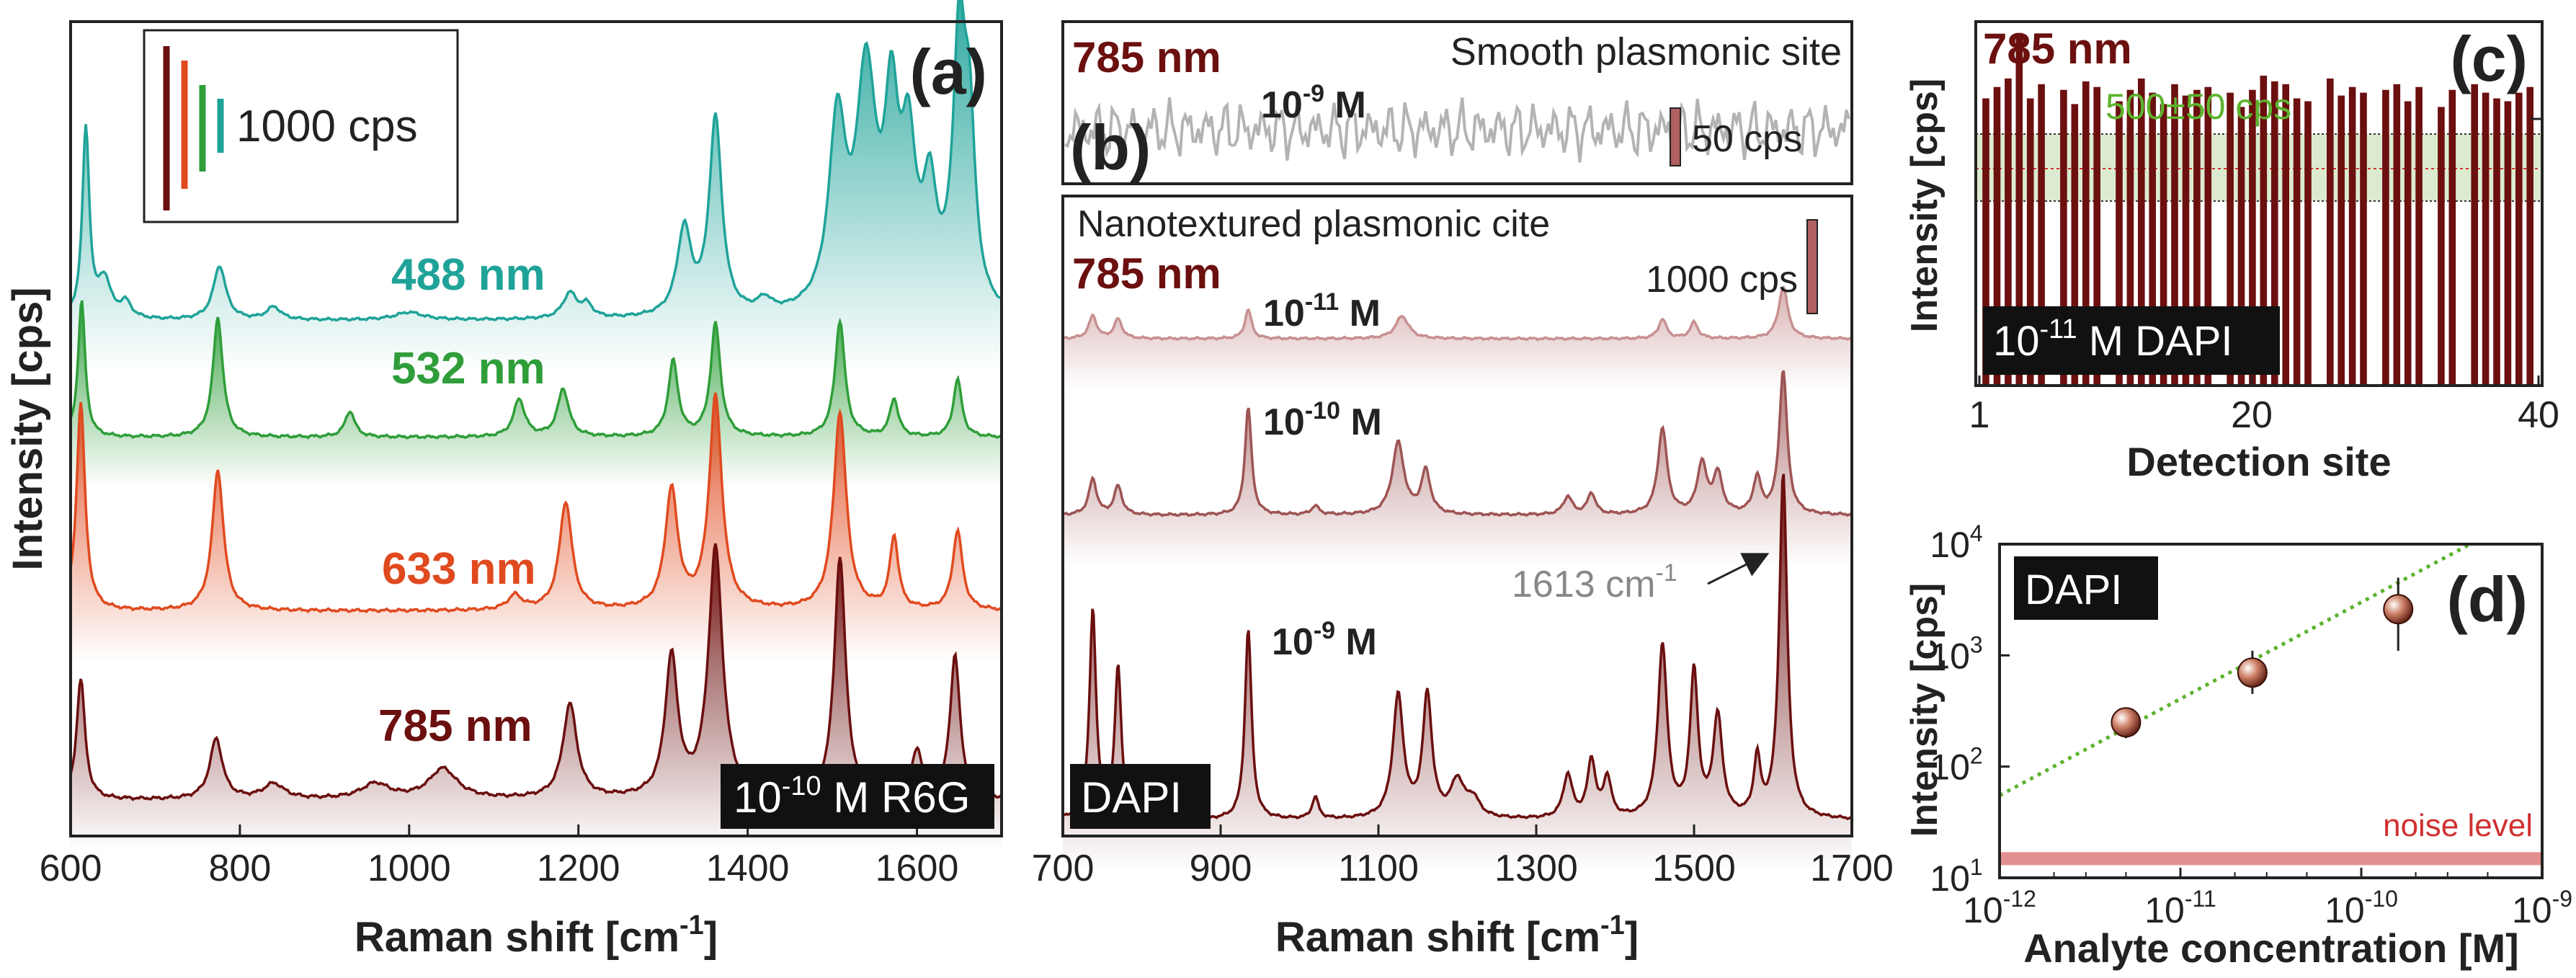  I want to click on scale-bar-legend-box, so click(301, 126).